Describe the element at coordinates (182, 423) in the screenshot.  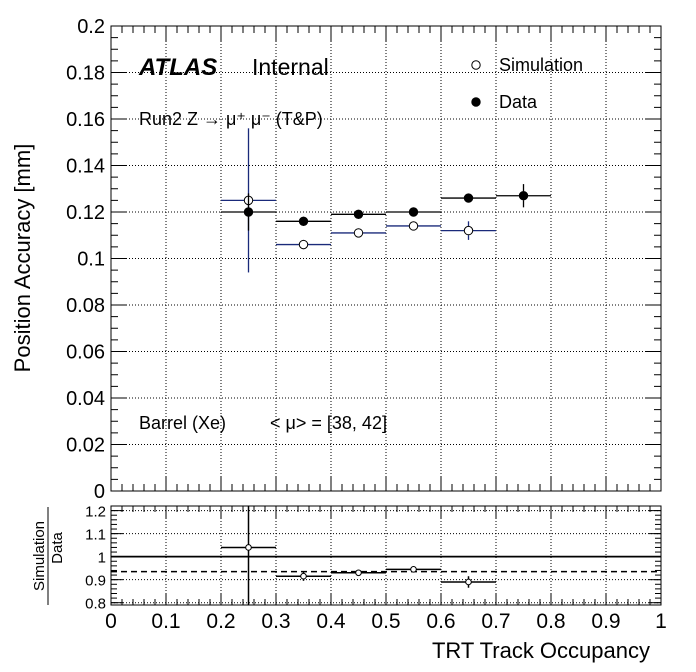
I see `region-label: Barrel (Xe)` at that location.